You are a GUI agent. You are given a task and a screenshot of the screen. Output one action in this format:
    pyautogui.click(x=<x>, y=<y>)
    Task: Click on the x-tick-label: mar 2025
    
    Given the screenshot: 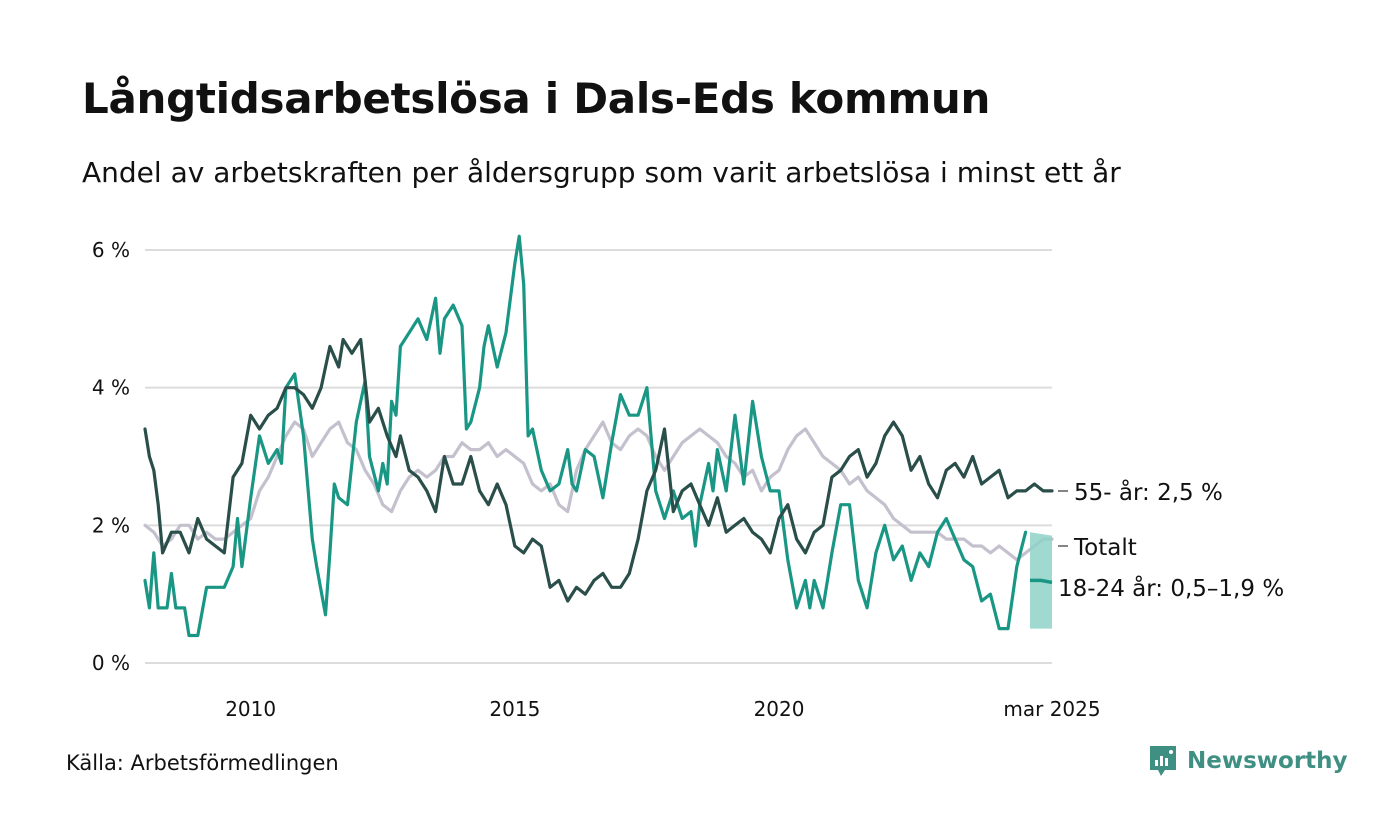 What is the action you would take?
    pyautogui.click(x=1051, y=709)
    